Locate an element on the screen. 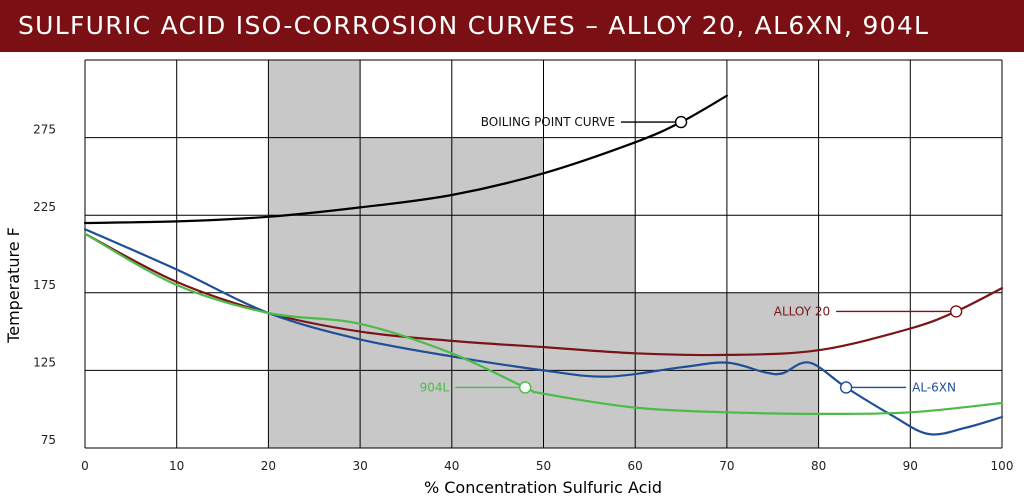 This screenshot has width=1024, height=503. y-tick-label: 175 is located at coordinates (44, 285).